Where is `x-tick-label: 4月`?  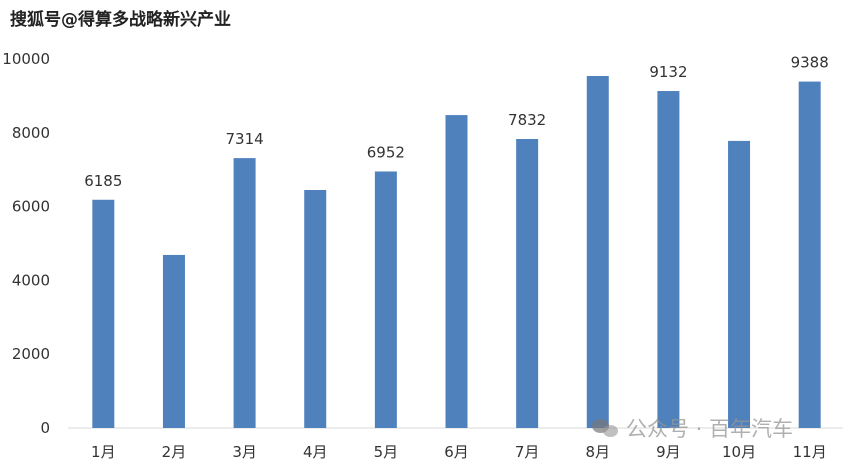 x-tick-label: 4月 is located at coordinates (315, 452).